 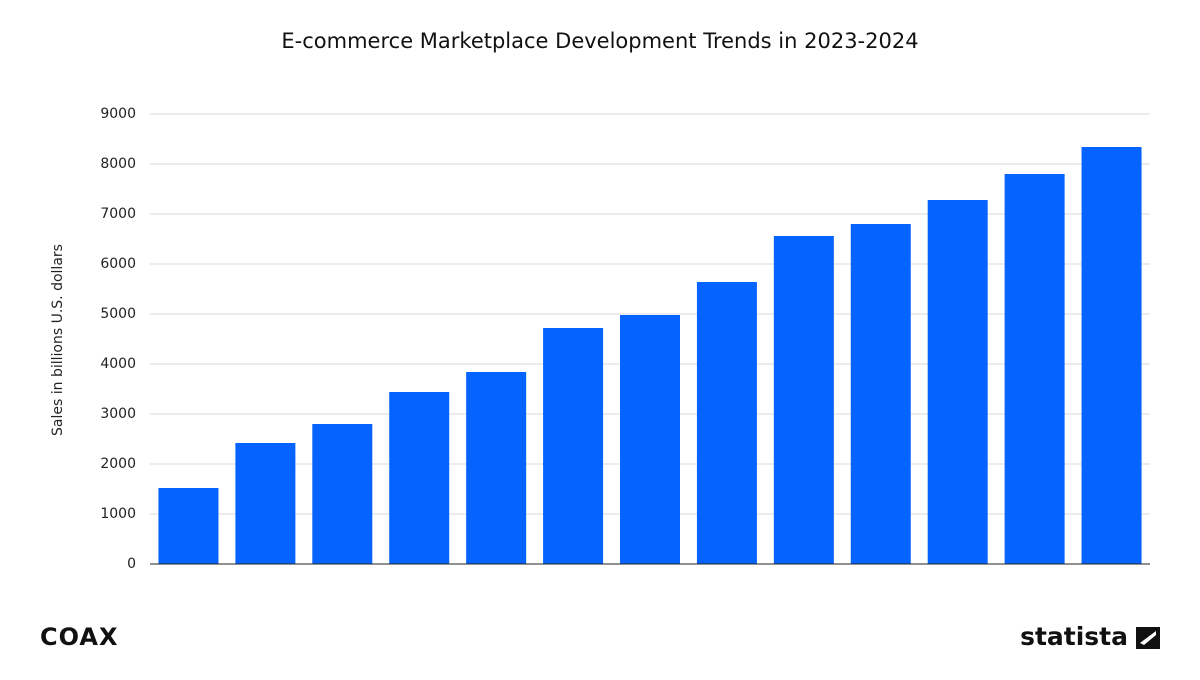 I want to click on y-tick-label: 7000, so click(x=118, y=214).